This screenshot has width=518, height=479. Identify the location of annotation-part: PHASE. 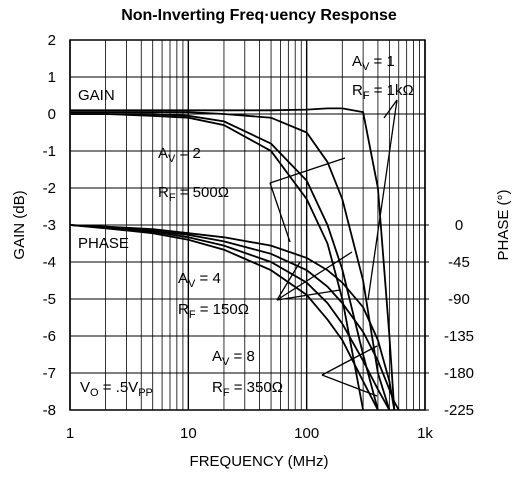
(103, 243).